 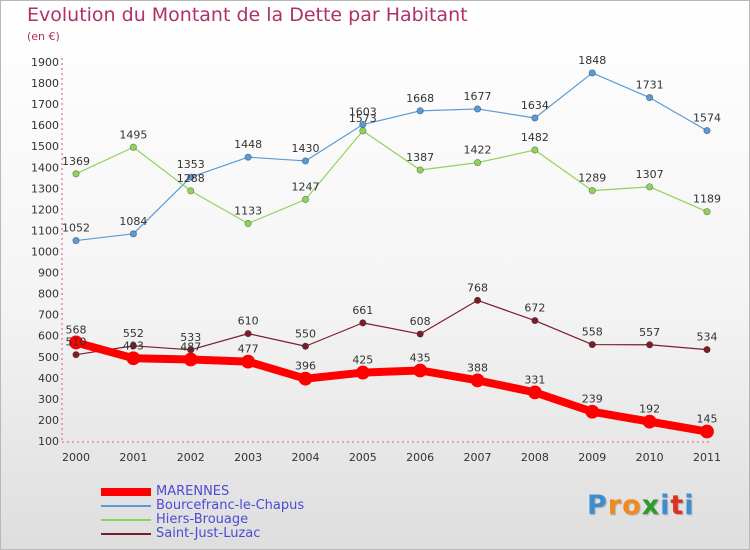 What do you see at coordinates (650, 457) in the screenshot?
I see `x-tick-label: 2010` at bounding box center [650, 457].